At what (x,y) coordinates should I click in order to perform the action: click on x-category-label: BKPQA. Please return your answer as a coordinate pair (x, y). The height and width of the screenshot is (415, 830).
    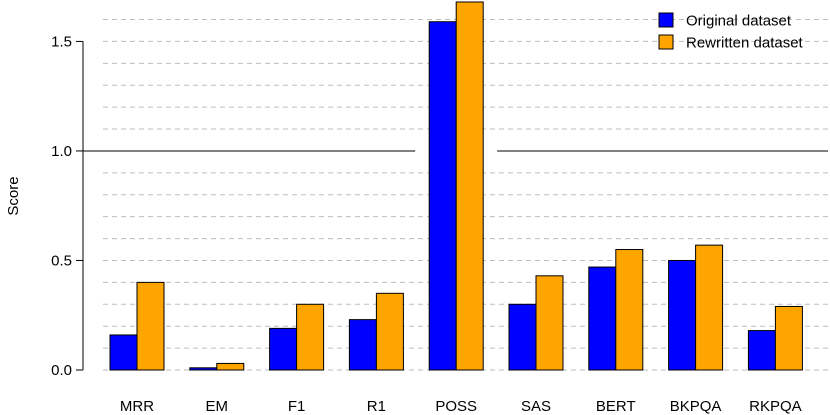
    Looking at the image, I should click on (696, 406).